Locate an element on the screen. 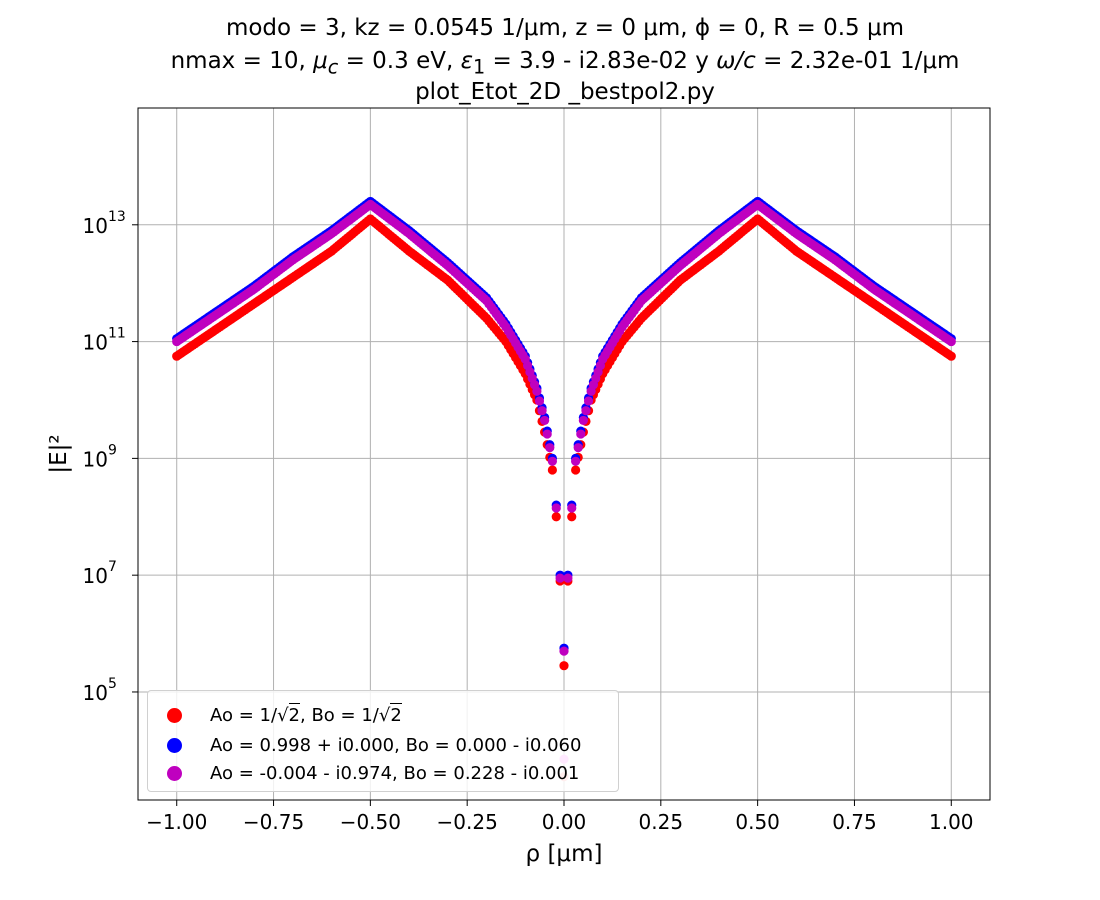 The height and width of the screenshot is (900, 1100). legend-item-series-2: Ao = 0.998 + i0.000, Bo = 0.000 - i0.060 is located at coordinates (383, 746).